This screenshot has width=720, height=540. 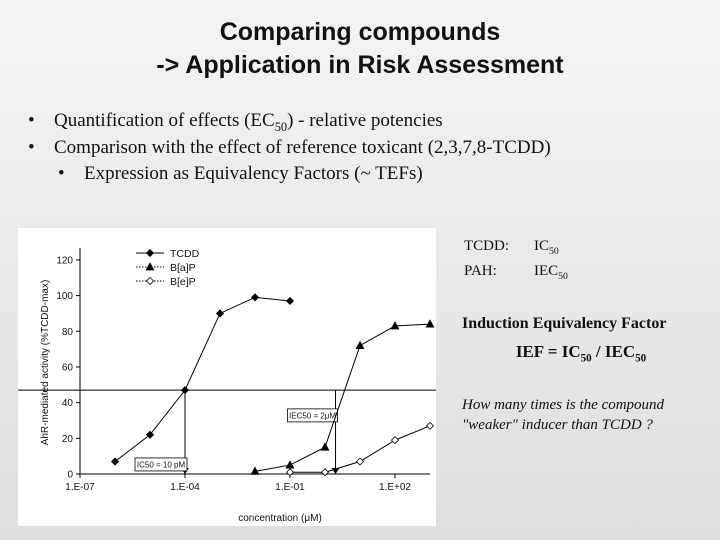 I want to click on legend-marker-tcdd, so click(x=150, y=253).